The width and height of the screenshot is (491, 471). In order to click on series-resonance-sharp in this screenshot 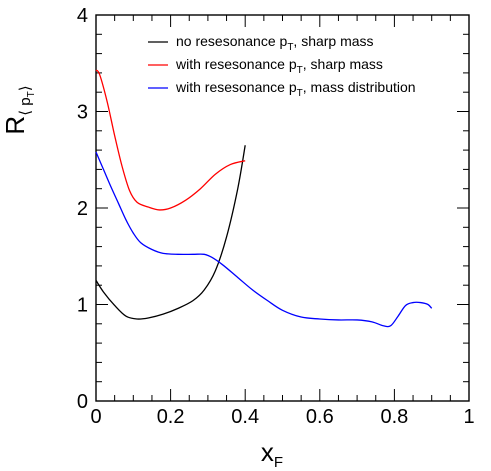, I will do `click(170, 140)`.